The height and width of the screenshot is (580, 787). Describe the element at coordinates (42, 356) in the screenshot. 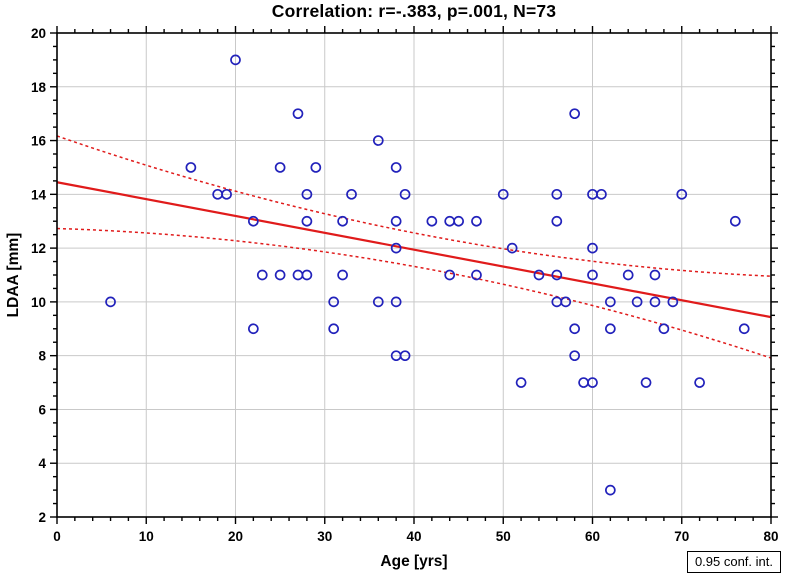

I see `y-tick-label: 8` at that location.